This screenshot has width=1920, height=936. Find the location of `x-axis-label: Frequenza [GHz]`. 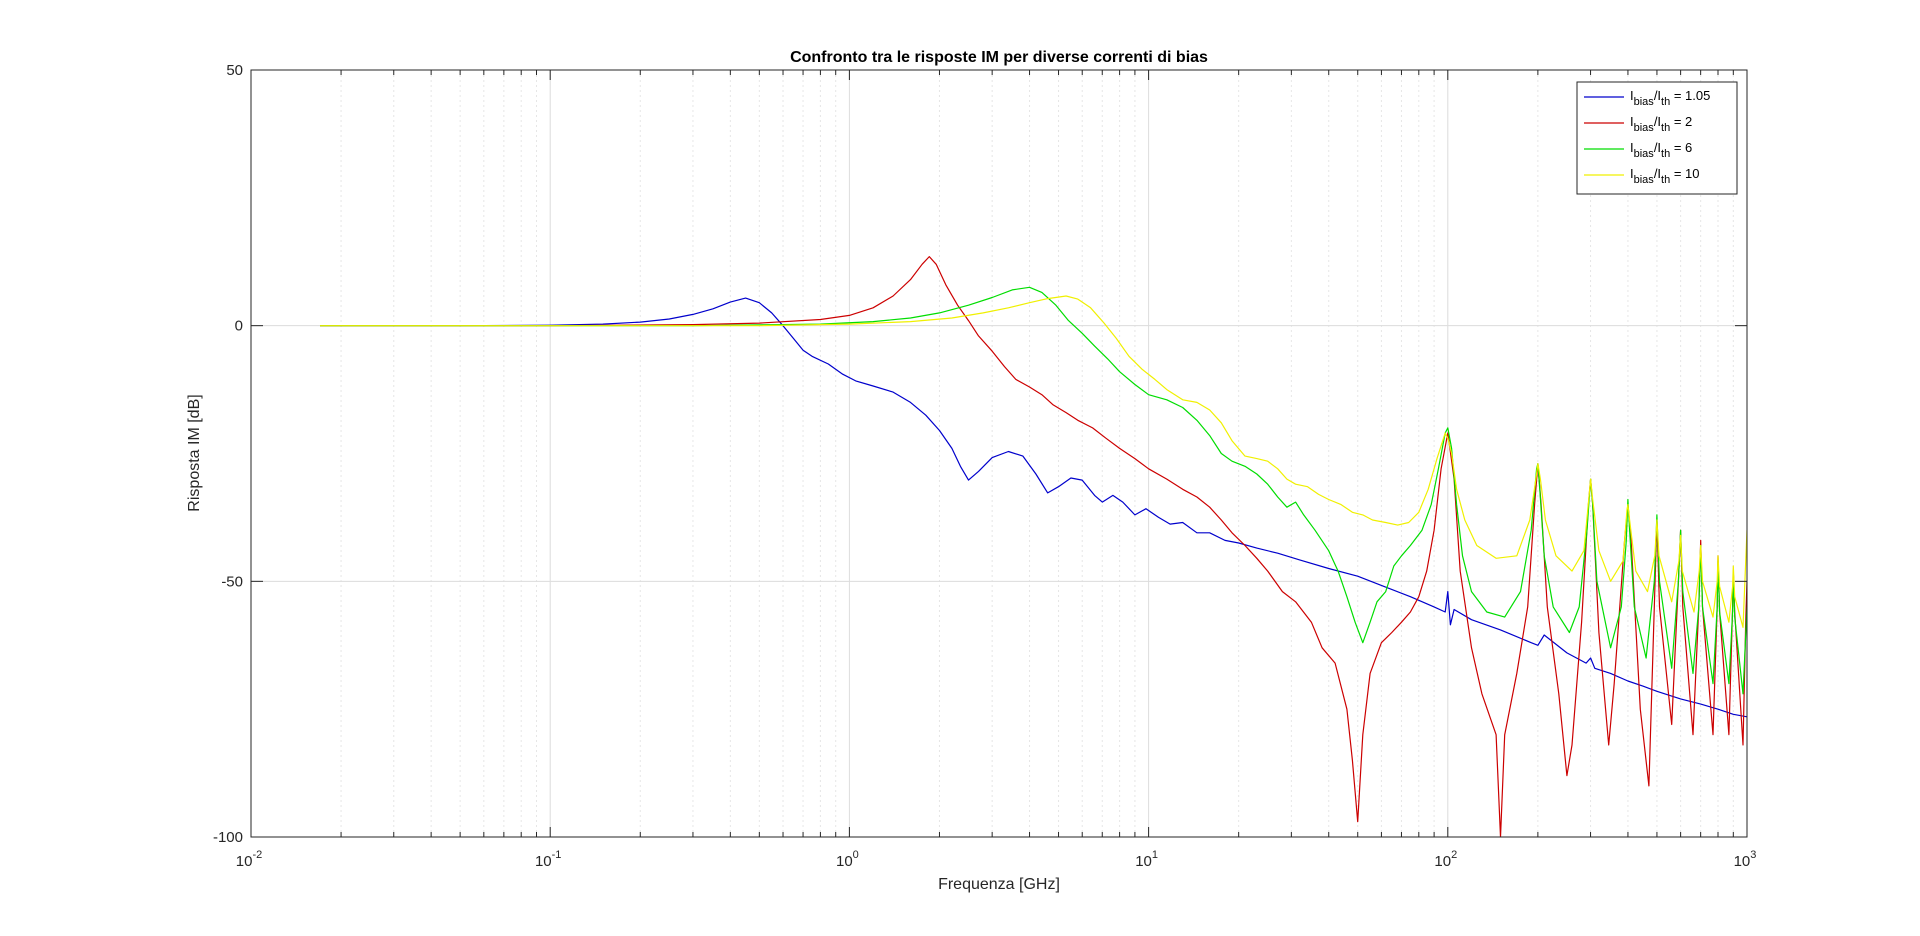

x-axis-label: Frequenza [GHz] is located at coordinates (999, 884).